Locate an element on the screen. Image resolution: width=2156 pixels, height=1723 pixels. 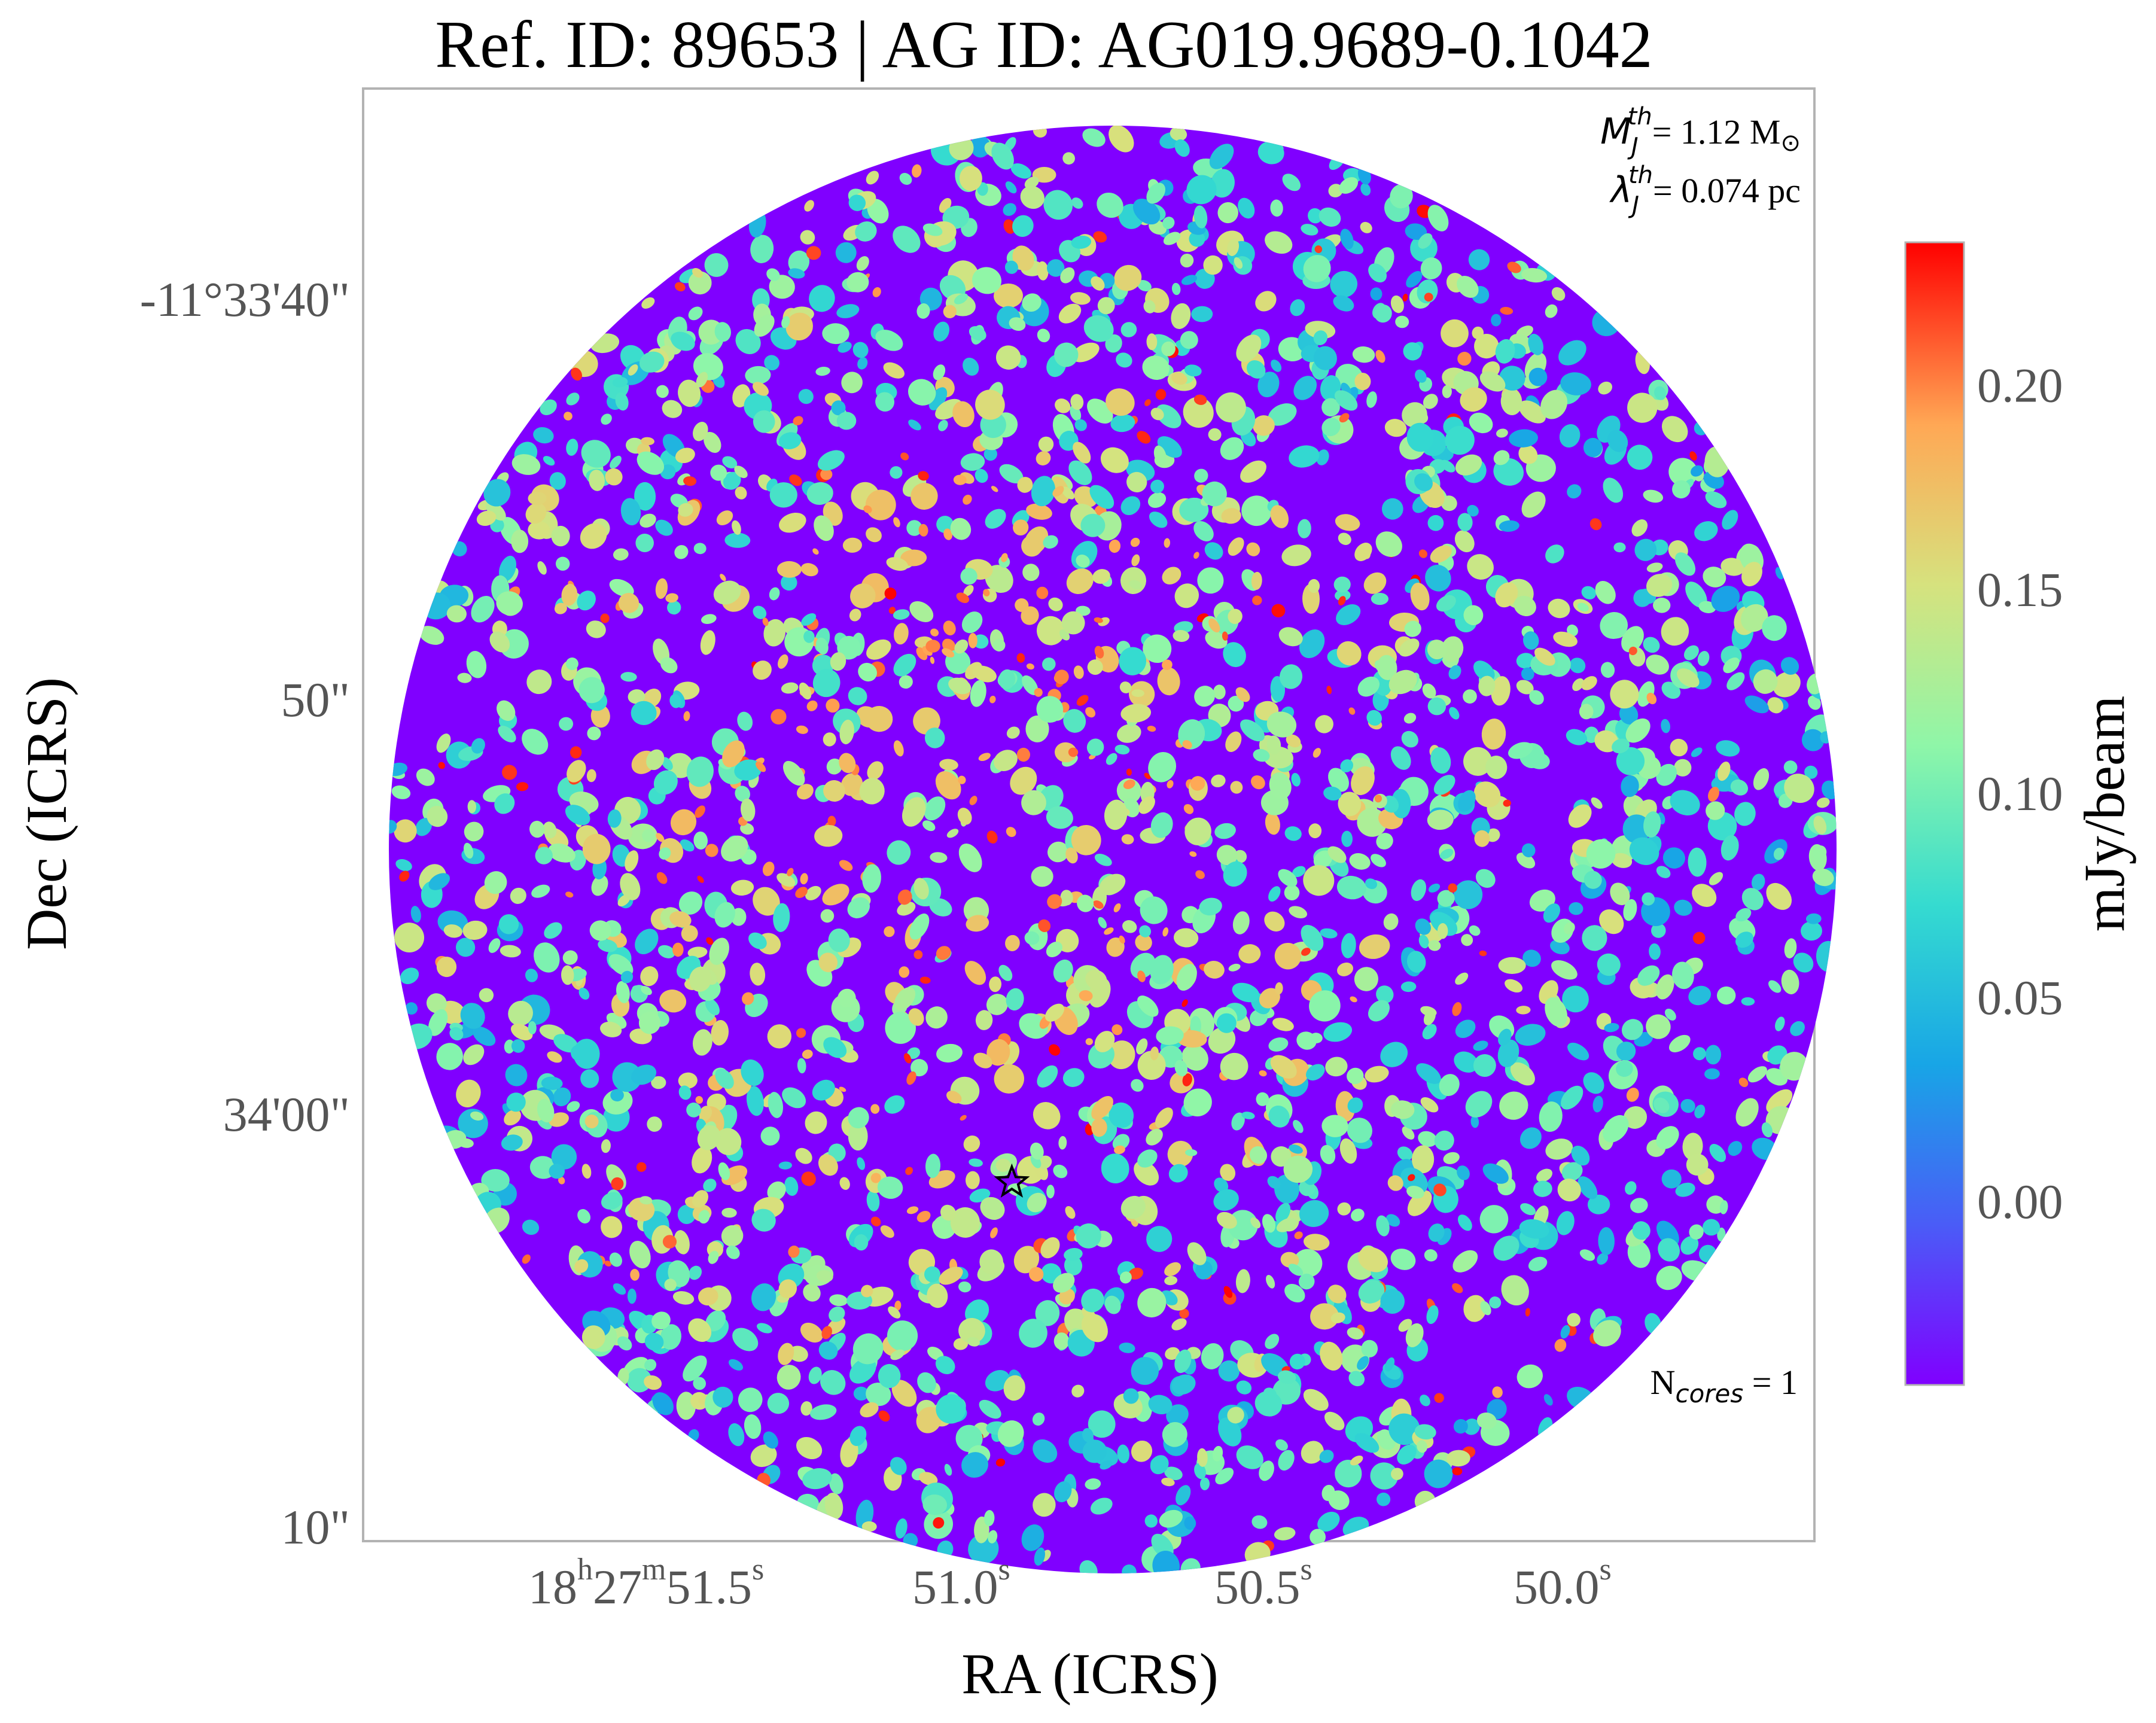
mass-sup: th is located at coordinates (1640, 116).